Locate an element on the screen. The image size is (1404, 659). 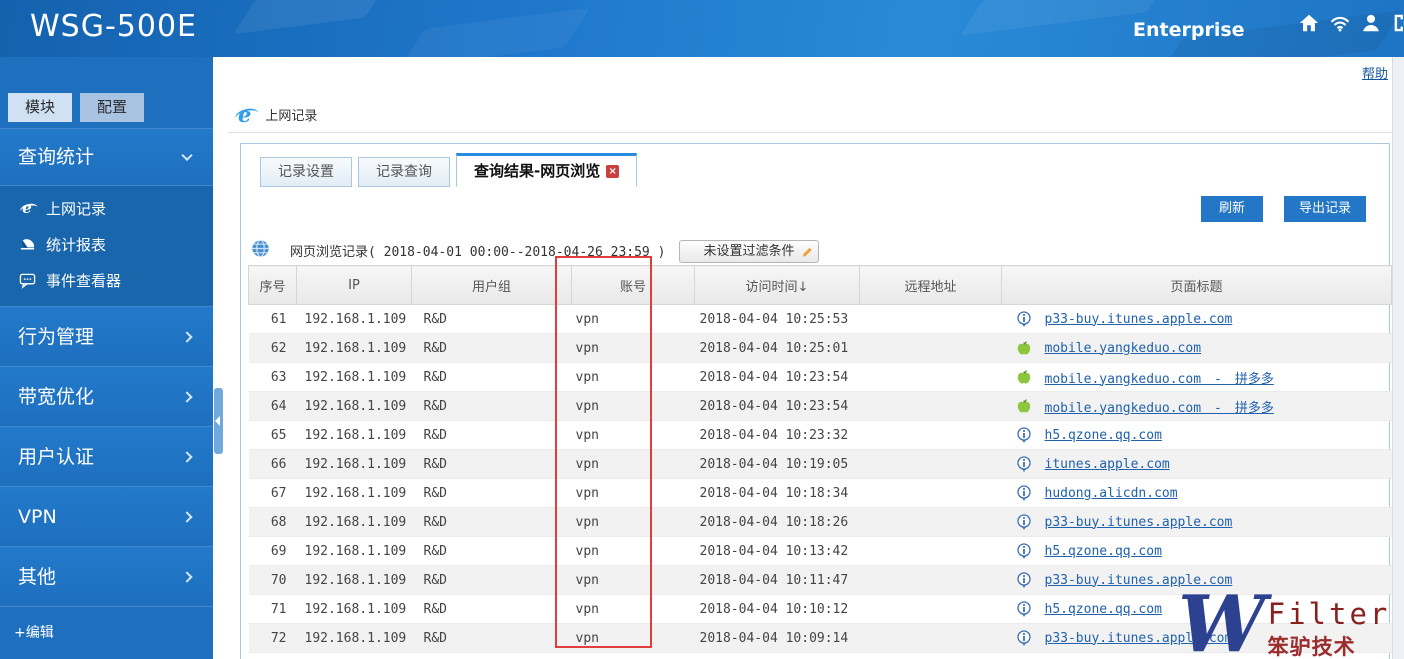
no-cell: 63 is located at coordinates (272, 377).